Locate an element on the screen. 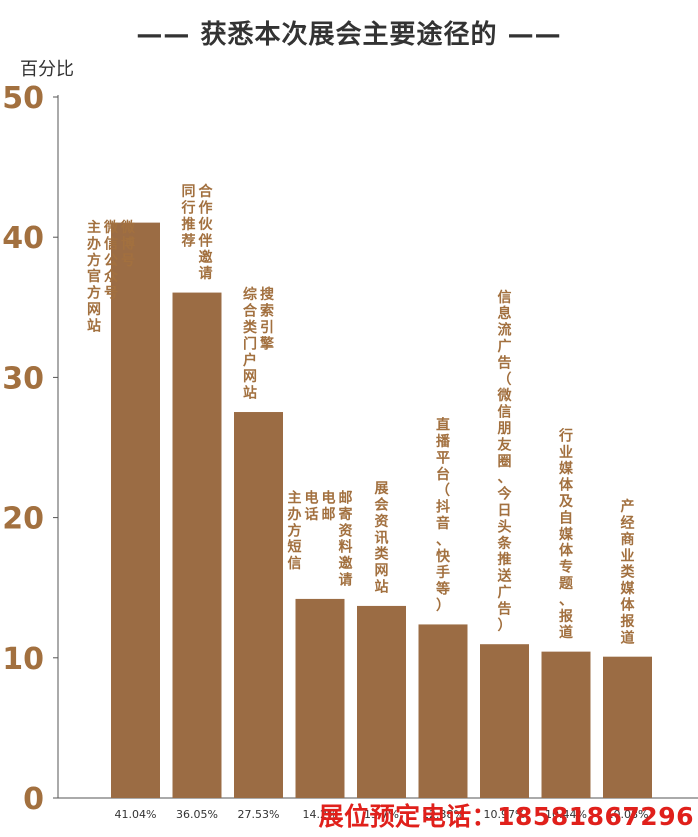 This screenshot has width=698, height=837. category-label-char: 息 is located at coordinates (505, 313).